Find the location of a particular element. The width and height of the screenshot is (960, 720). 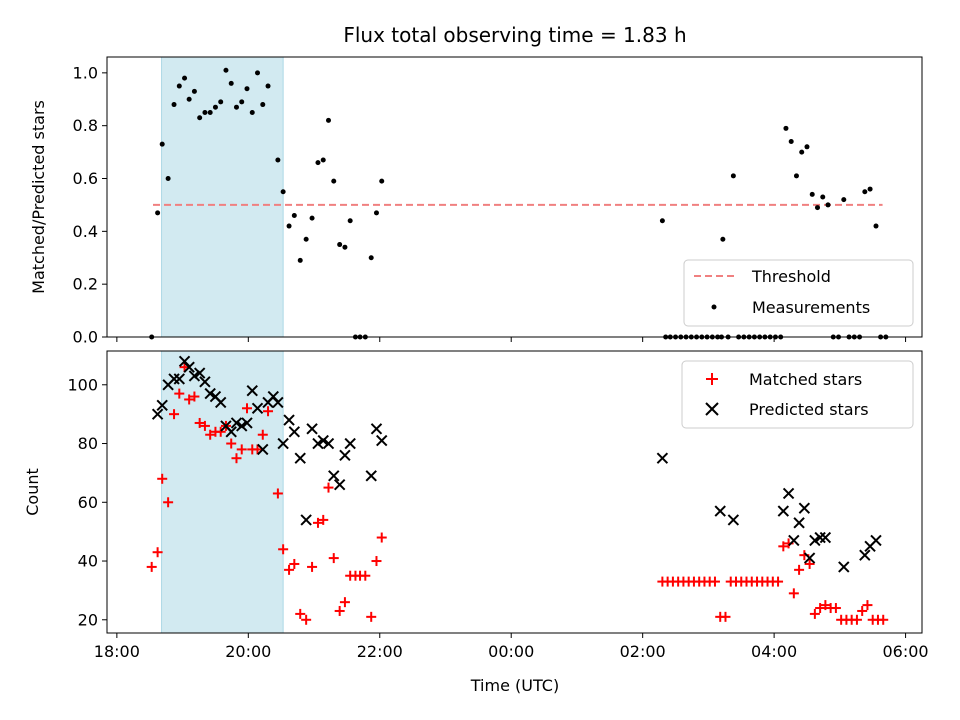

x-tick-label: 04:00 is located at coordinates (774, 651).